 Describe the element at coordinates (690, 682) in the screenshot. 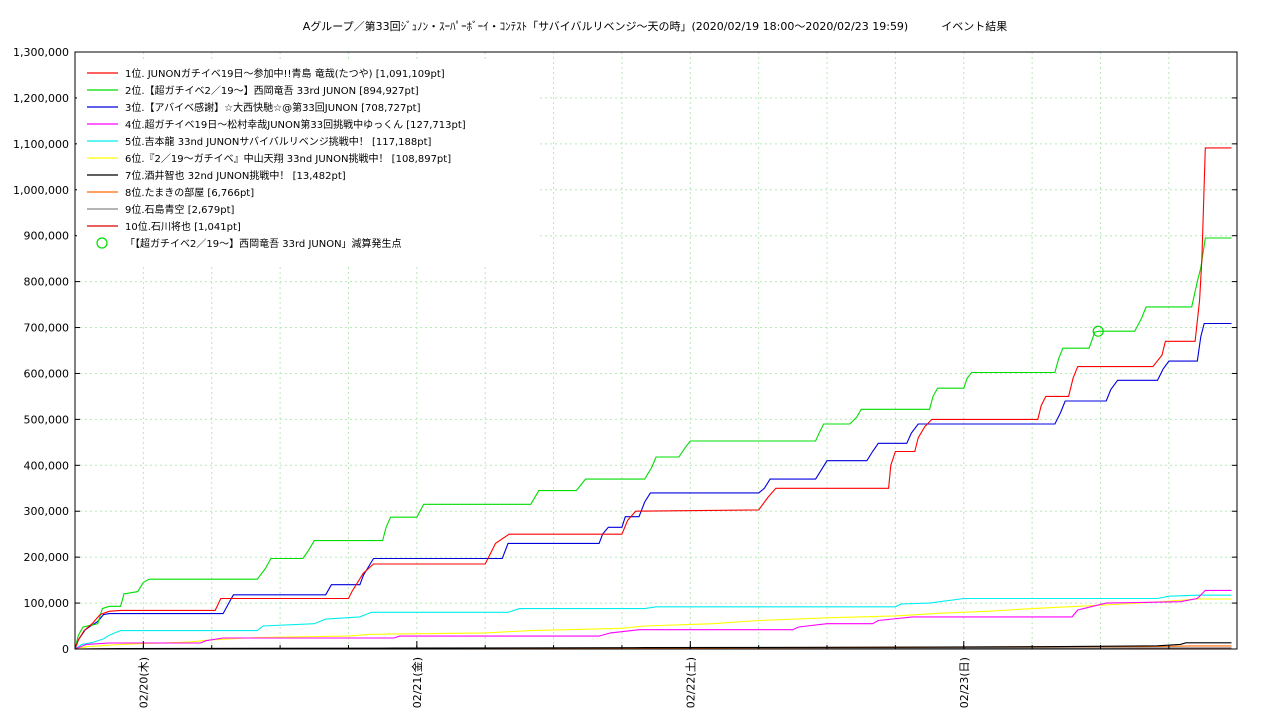

I see `x-tick-label: 02/22(土)` at that location.